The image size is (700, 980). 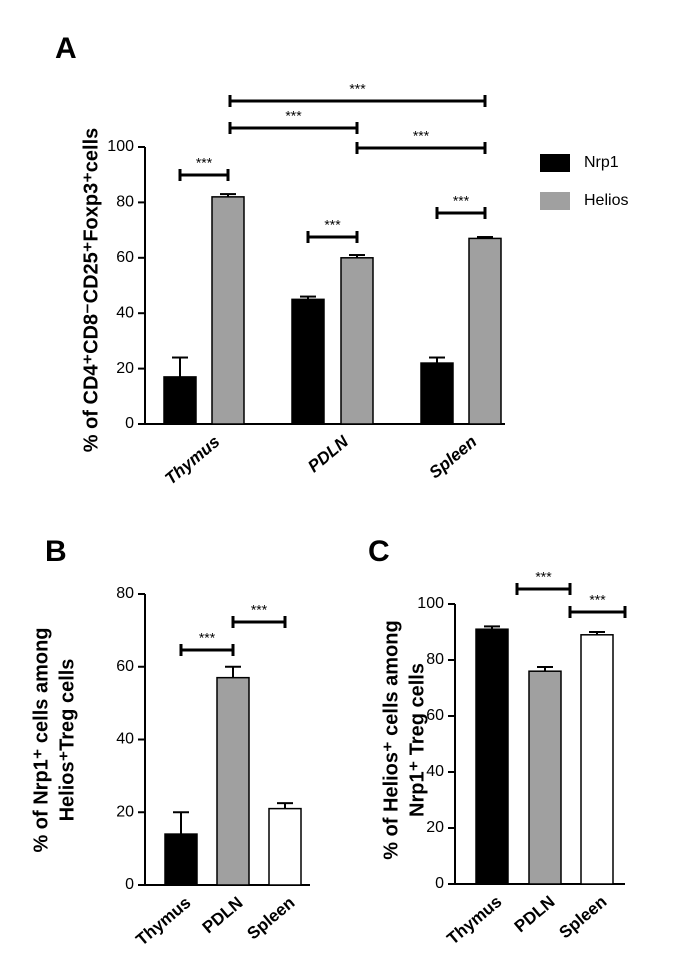 What do you see at coordinates (66, 48) in the screenshot?
I see `panel-label: A` at bounding box center [66, 48].